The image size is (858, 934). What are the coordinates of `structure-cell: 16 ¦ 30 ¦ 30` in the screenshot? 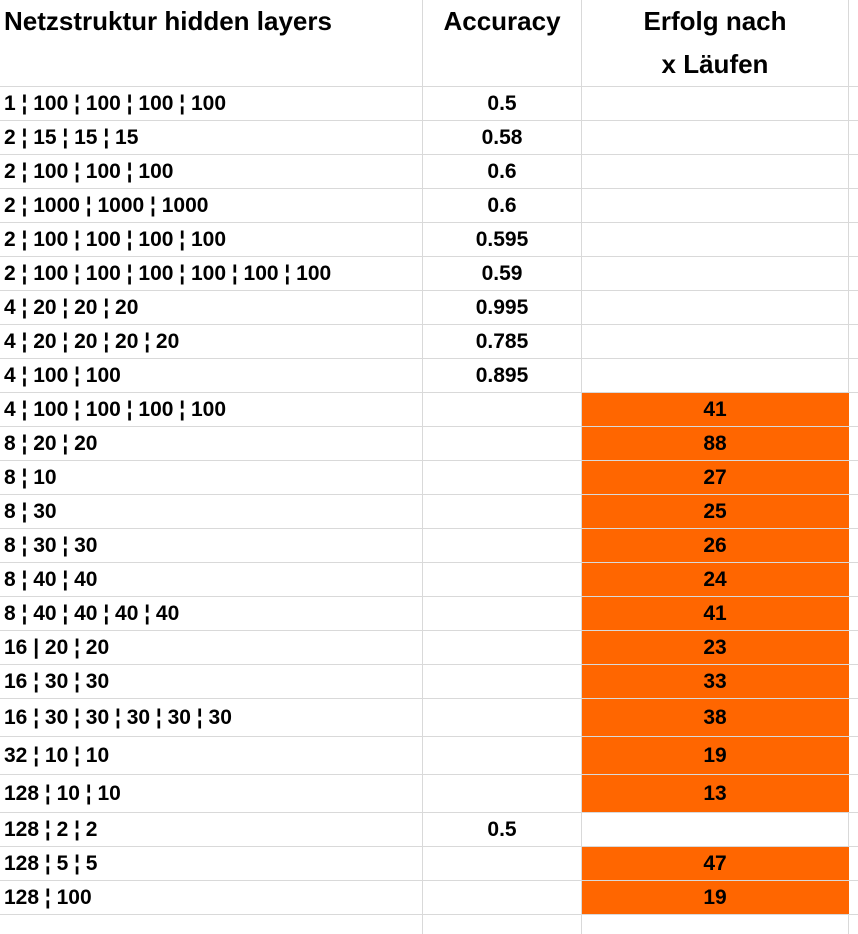 It's located at (211, 681).